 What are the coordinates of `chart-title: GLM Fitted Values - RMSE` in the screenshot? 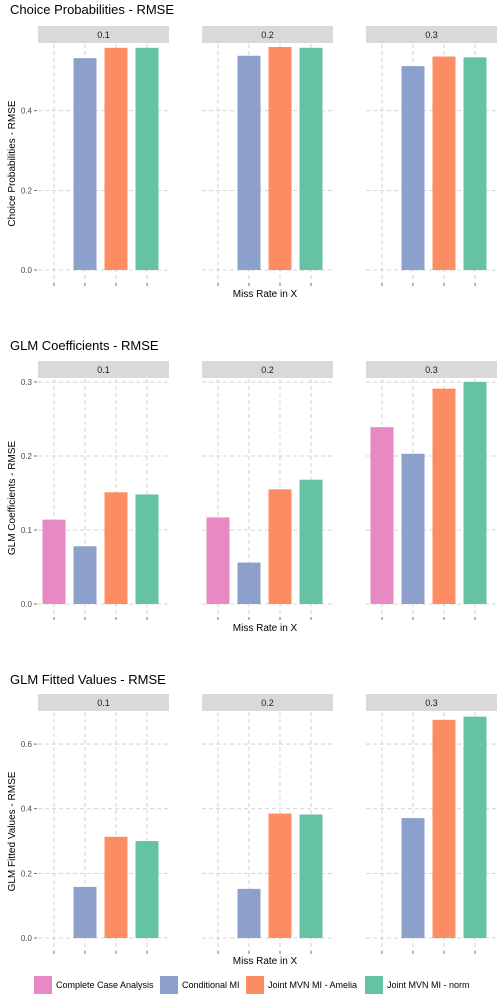 It's located at (88, 679).